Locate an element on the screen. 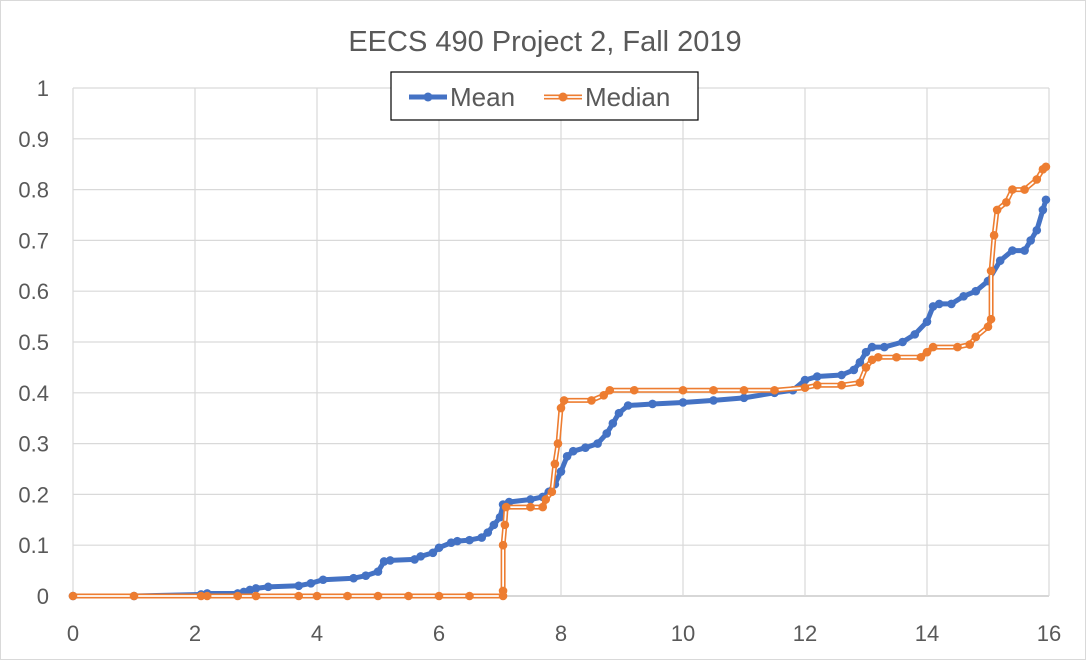 This screenshot has height=664, width=1086. x-tick-label: 2 is located at coordinates (195, 633).